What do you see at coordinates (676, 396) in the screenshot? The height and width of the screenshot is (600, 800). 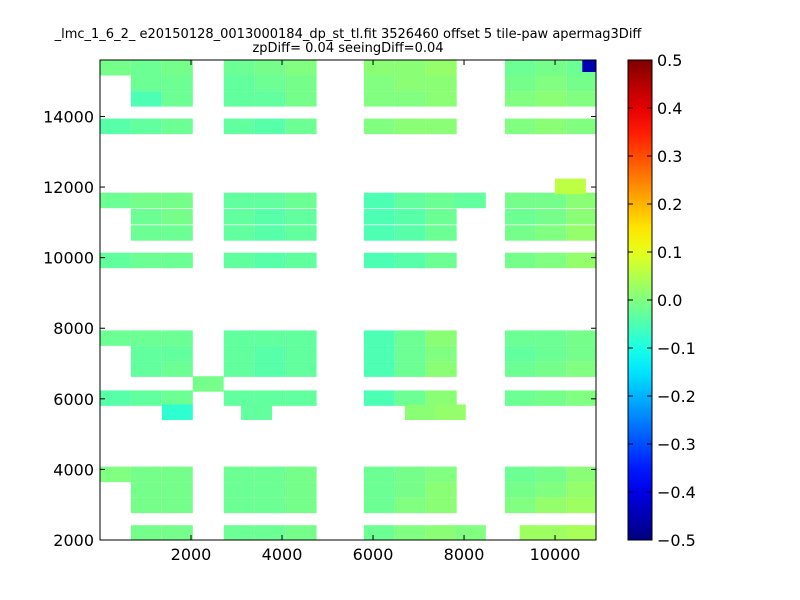 I see `colorbar-tick-label: −0.2` at bounding box center [676, 396].